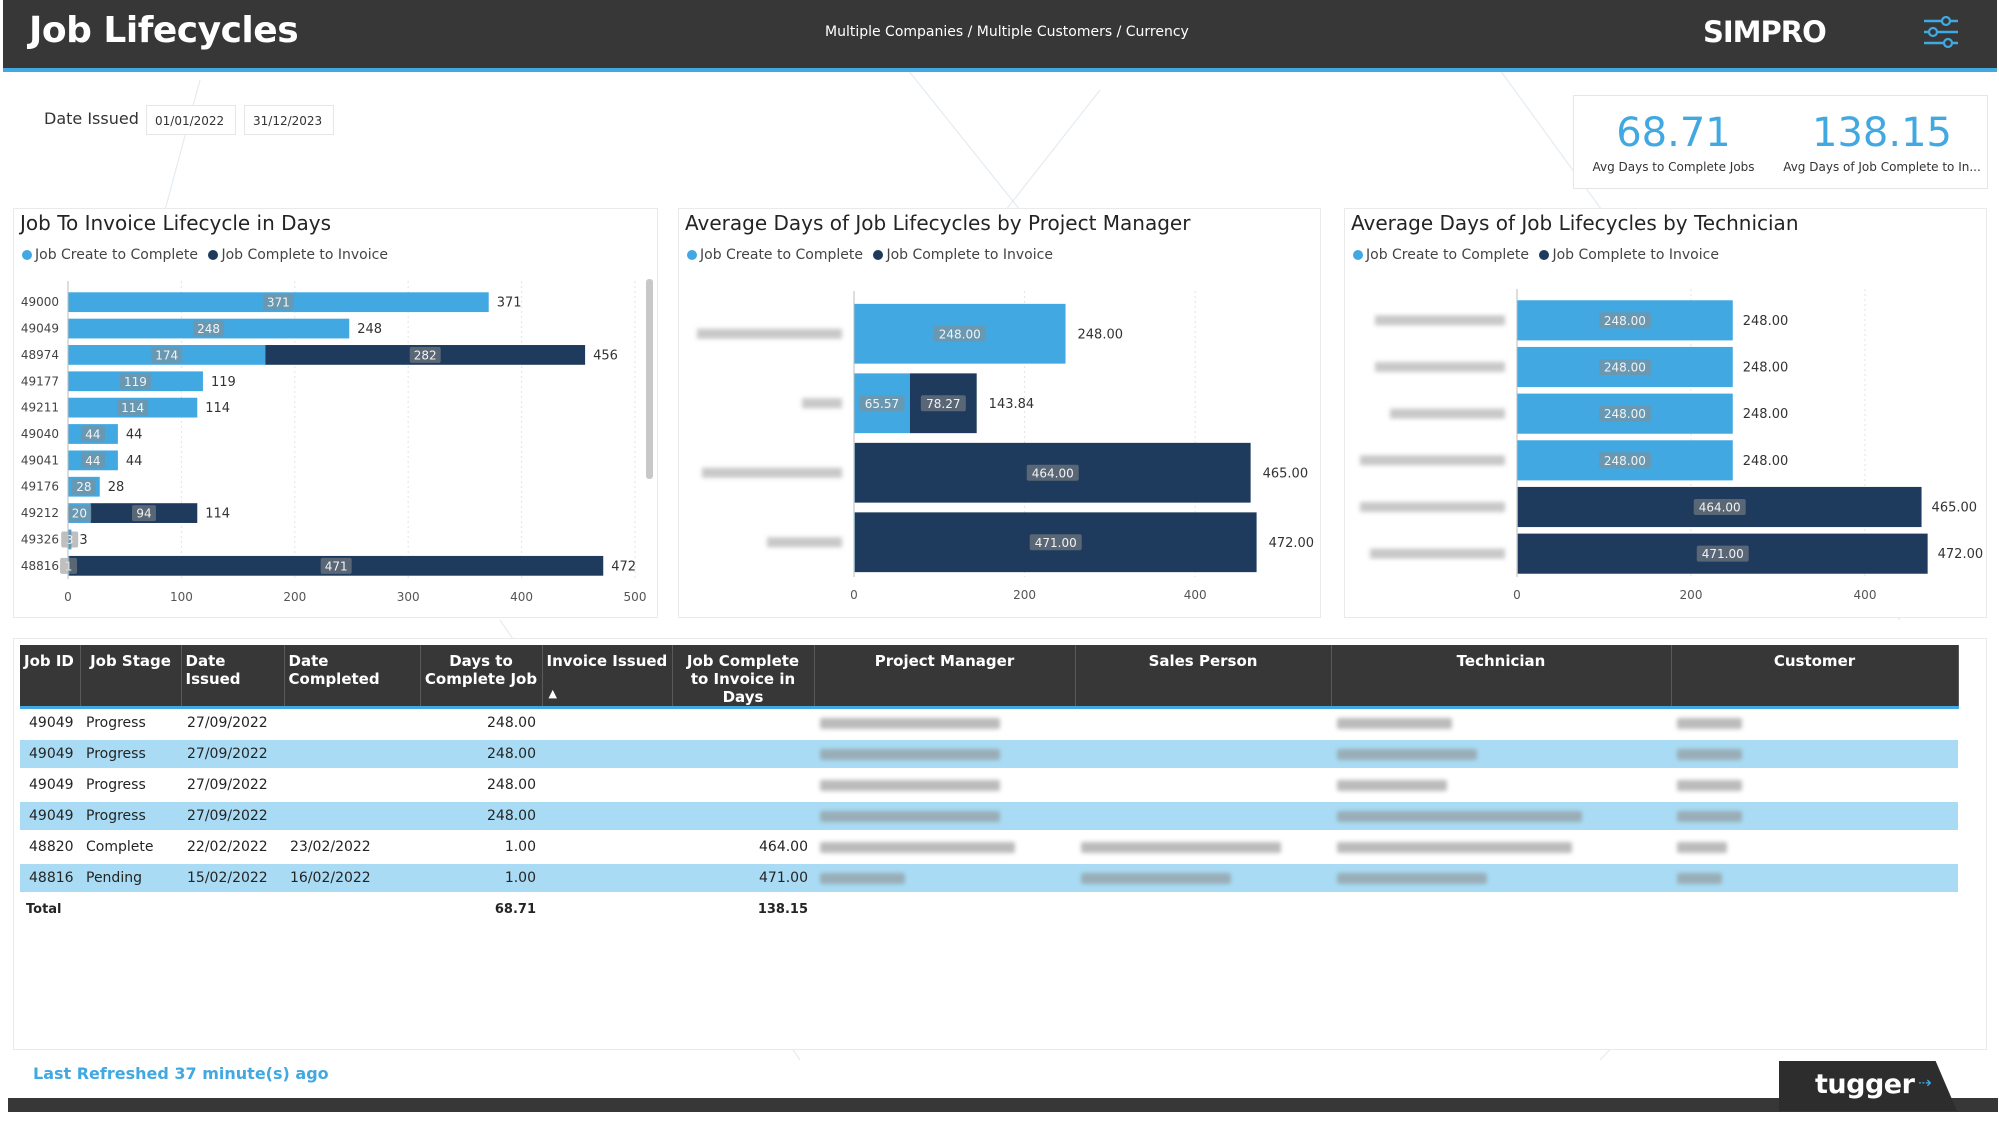 Image resolution: width=1999 pixels, height=1127 pixels. What do you see at coordinates (649, 379) in the screenshot?
I see `chart-scrollbar` at bounding box center [649, 379].